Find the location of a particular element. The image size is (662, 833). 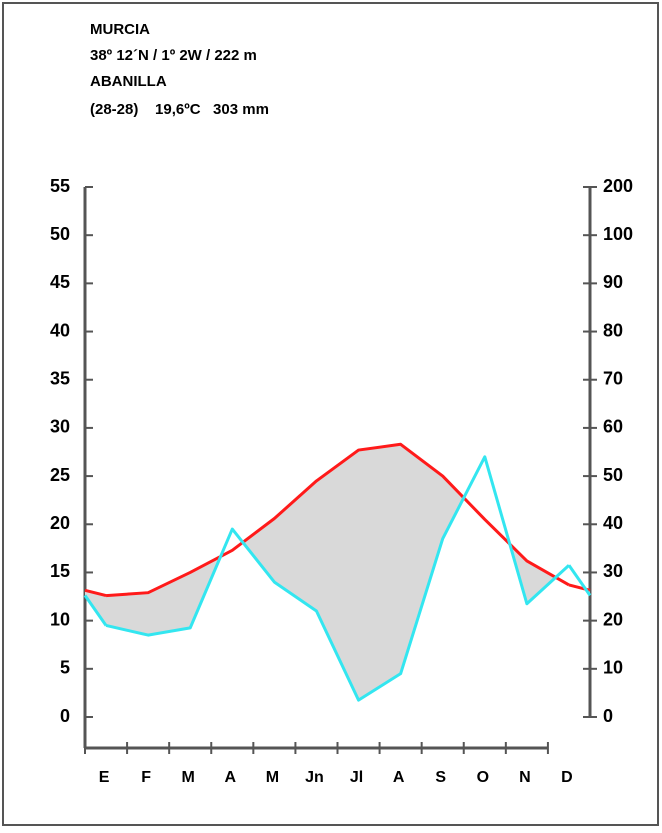

x-tick-label: O is located at coordinates (483, 777).